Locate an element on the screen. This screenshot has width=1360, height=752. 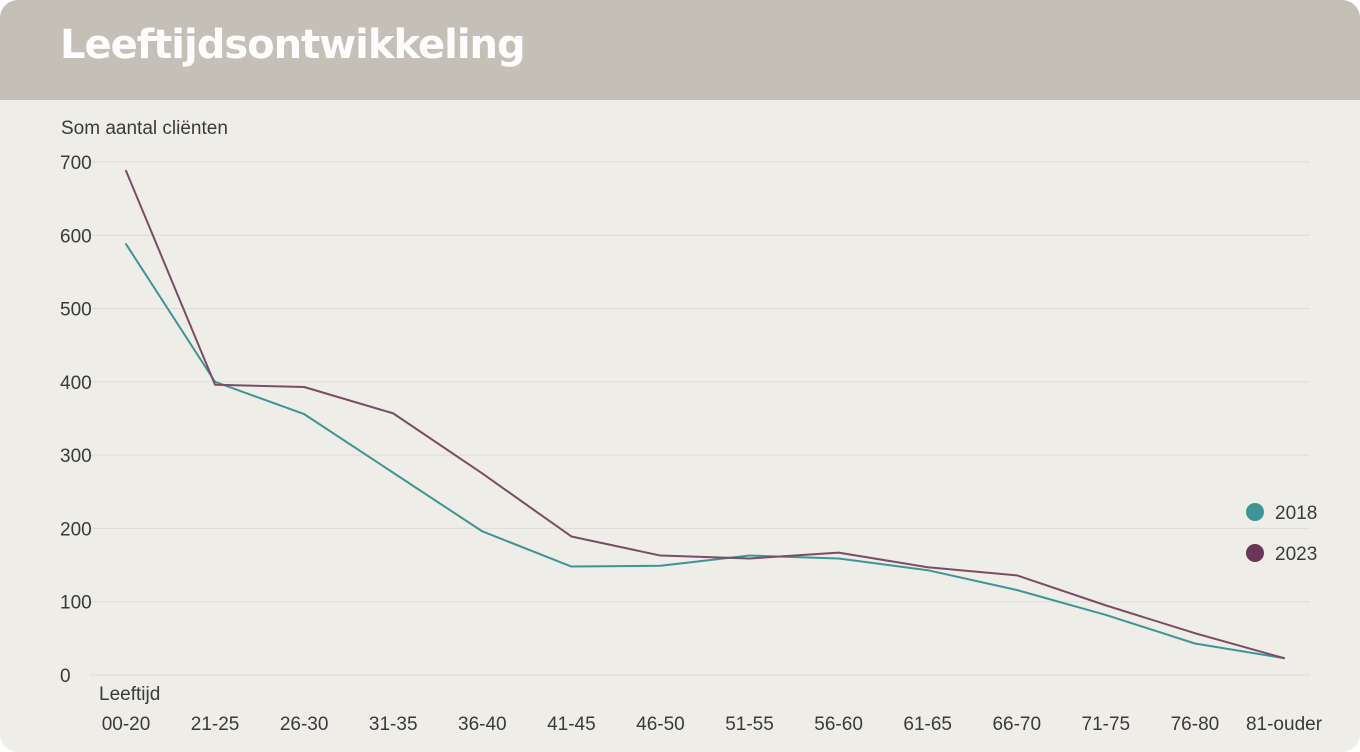
x-tick-label: 31-35 is located at coordinates (393, 724).